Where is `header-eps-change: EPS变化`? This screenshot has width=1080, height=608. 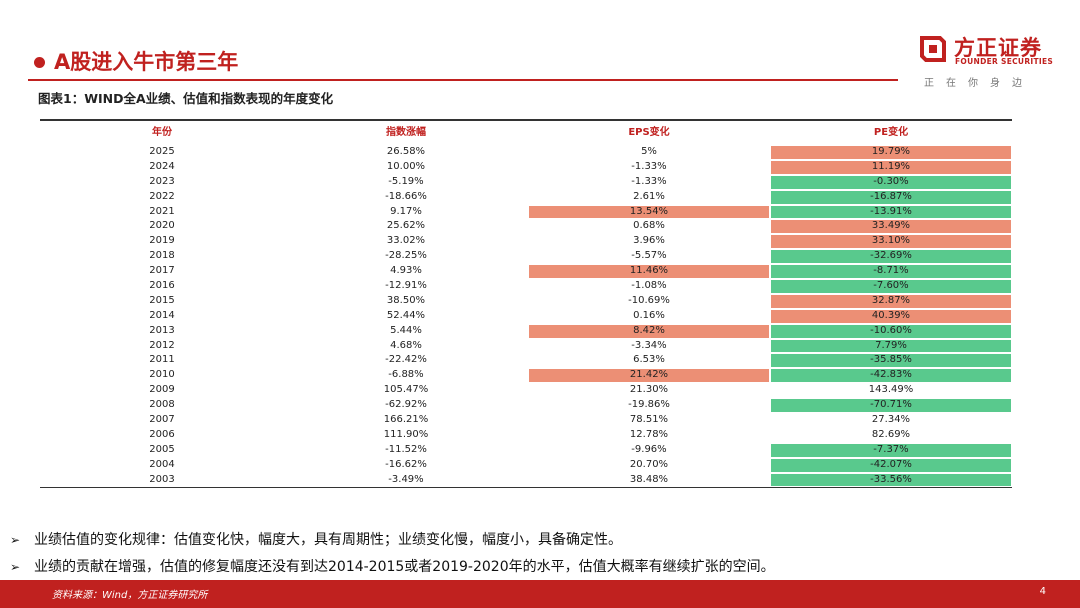
header-eps-change: EPS变化 is located at coordinates (649, 132).